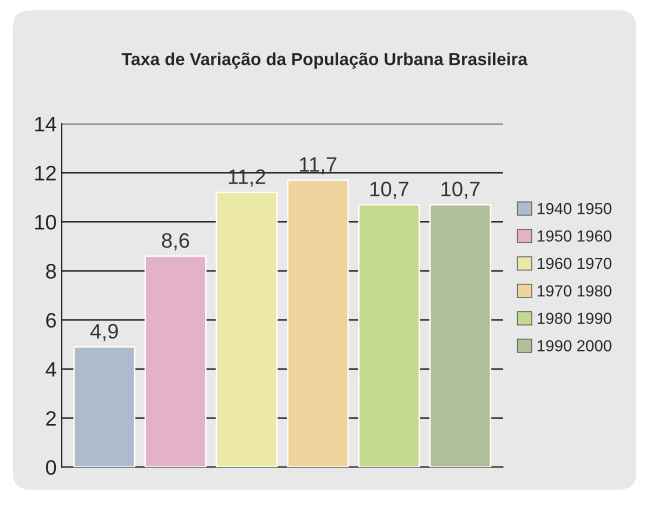 The image size is (649, 505). What do you see at coordinates (51, 418) in the screenshot?
I see `y-tick-label: 2` at bounding box center [51, 418].